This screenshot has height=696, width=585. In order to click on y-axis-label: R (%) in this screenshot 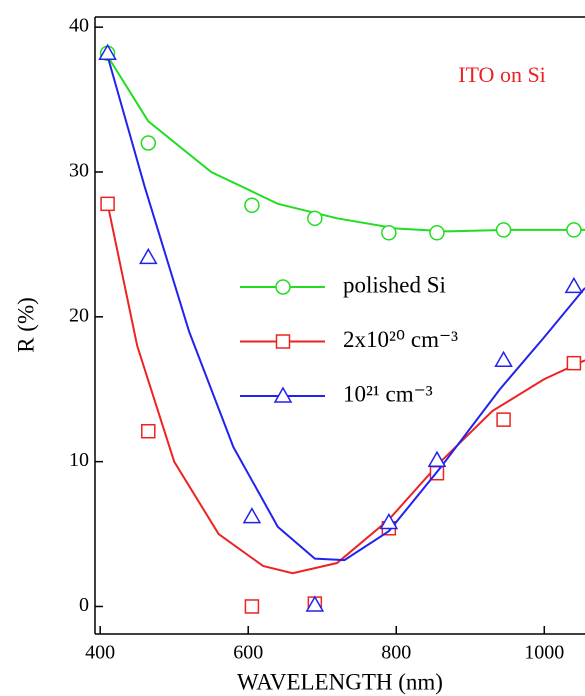, I will do `click(25, 325)`.